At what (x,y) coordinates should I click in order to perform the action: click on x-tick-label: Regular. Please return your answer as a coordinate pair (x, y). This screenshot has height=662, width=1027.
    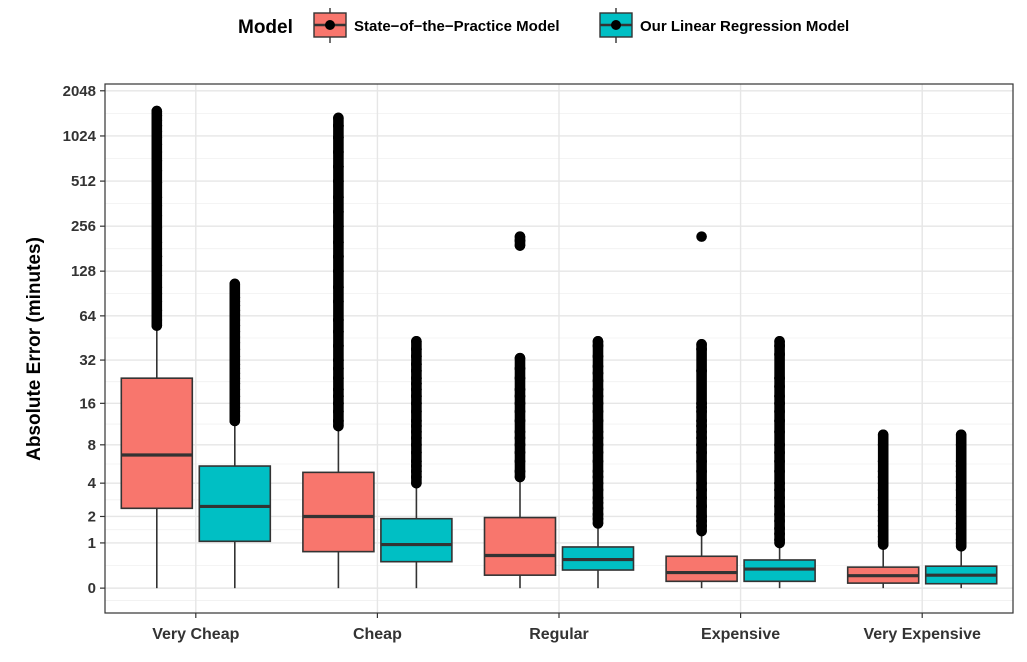
    Looking at the image, I should click on (559, 634).